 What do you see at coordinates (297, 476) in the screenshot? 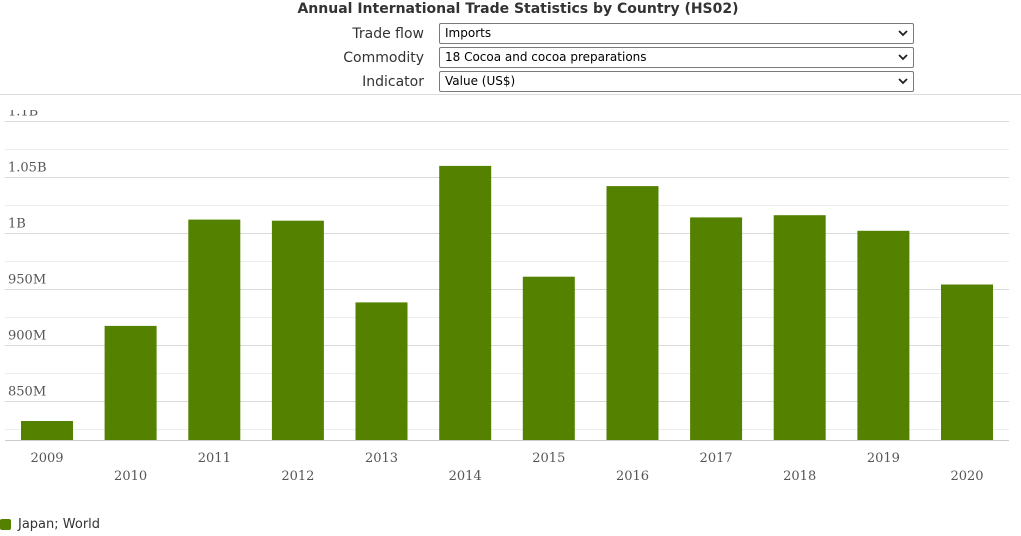
I see `x-tick-label: 2012` at bounding box center [297, 476].